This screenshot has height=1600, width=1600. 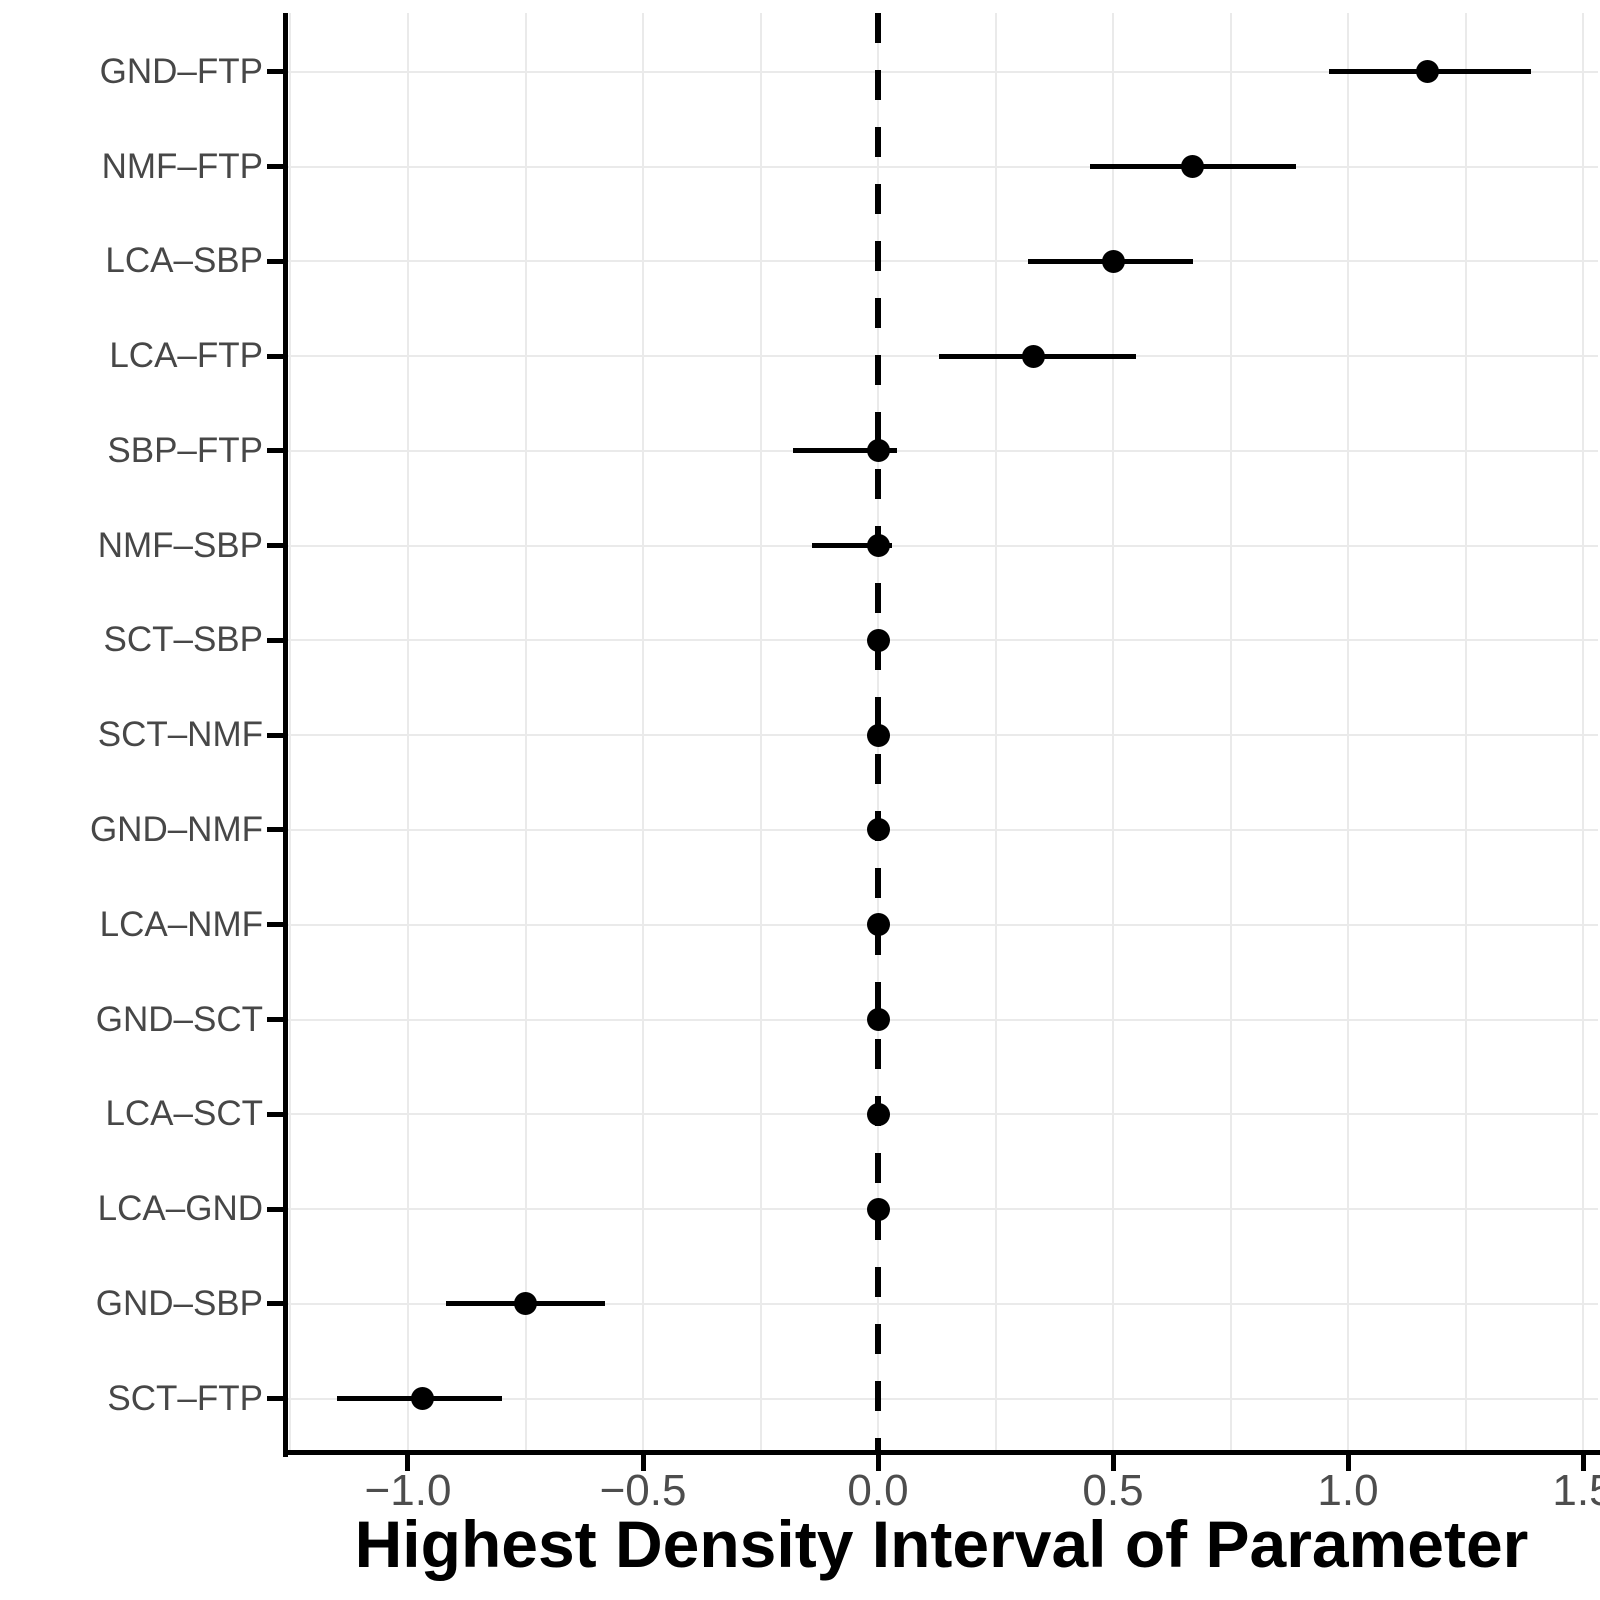 I want to click on y-axis-category-label: NMF–SBP, so click(x=180, y=545).